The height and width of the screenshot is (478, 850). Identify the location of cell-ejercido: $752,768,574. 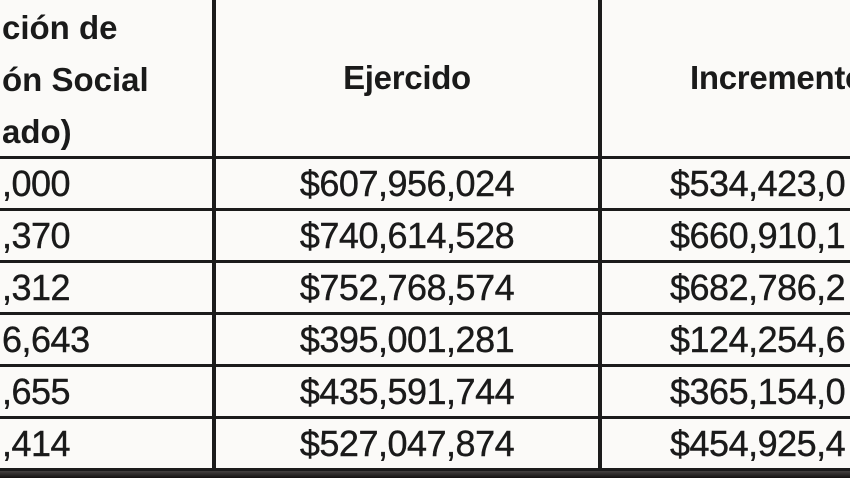
(409, 287).